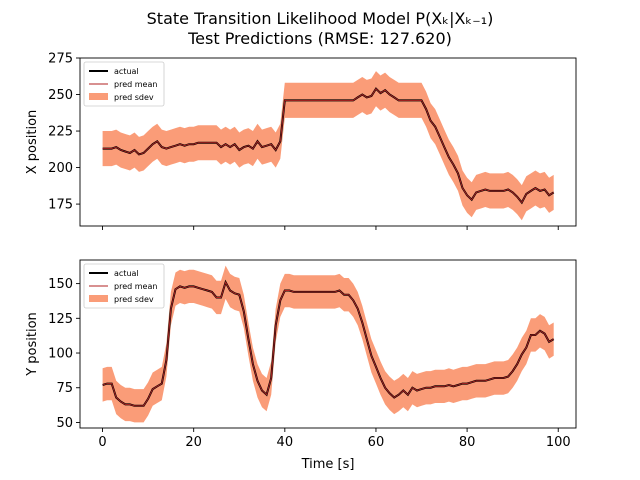 The image size is (640, 480). Describe the element at coordinates (64, 388) in the screenshot. I see `y-tick-label: 75` at that location.